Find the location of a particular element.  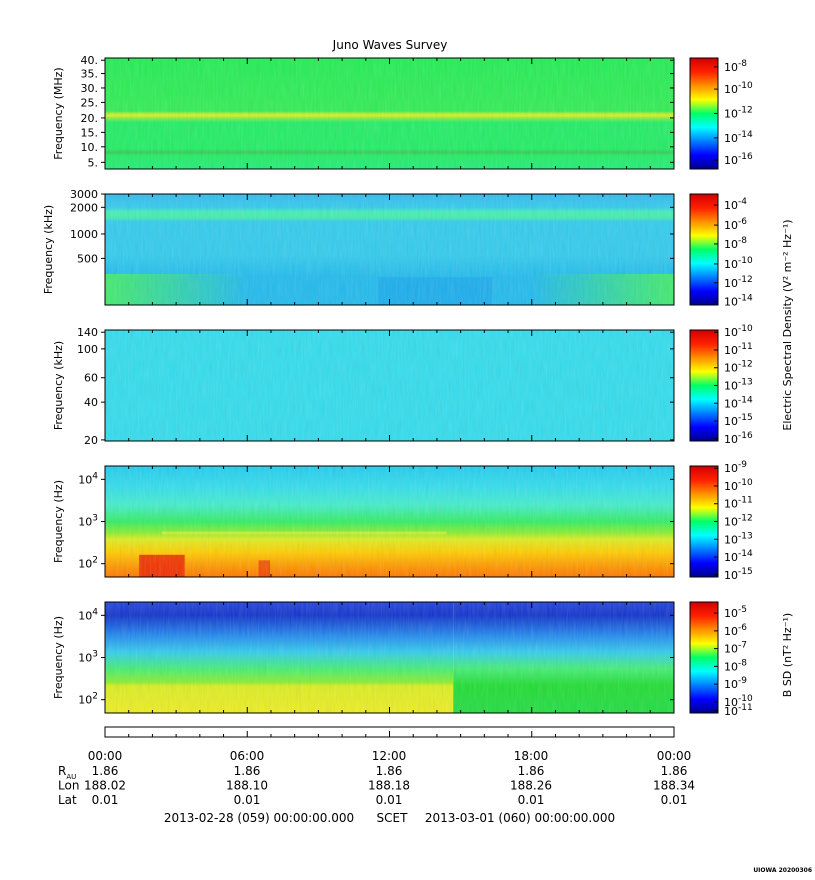

ephemeris-value: 188.02 is located at coordinates (105, 786).